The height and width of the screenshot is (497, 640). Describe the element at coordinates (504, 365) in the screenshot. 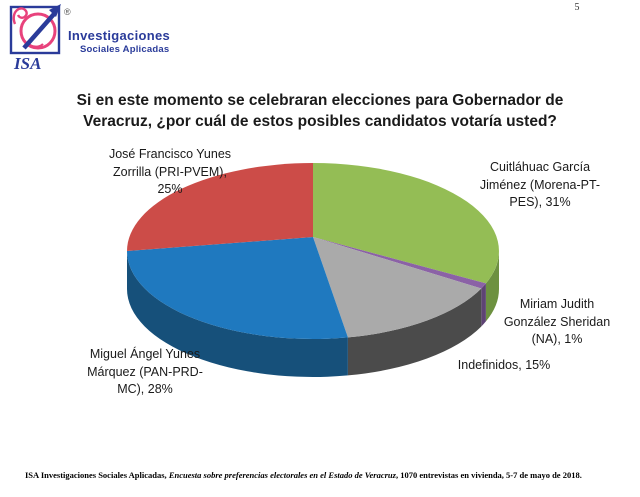

I see `callout-indefinidos: Indefinidos, 15%` at that location.